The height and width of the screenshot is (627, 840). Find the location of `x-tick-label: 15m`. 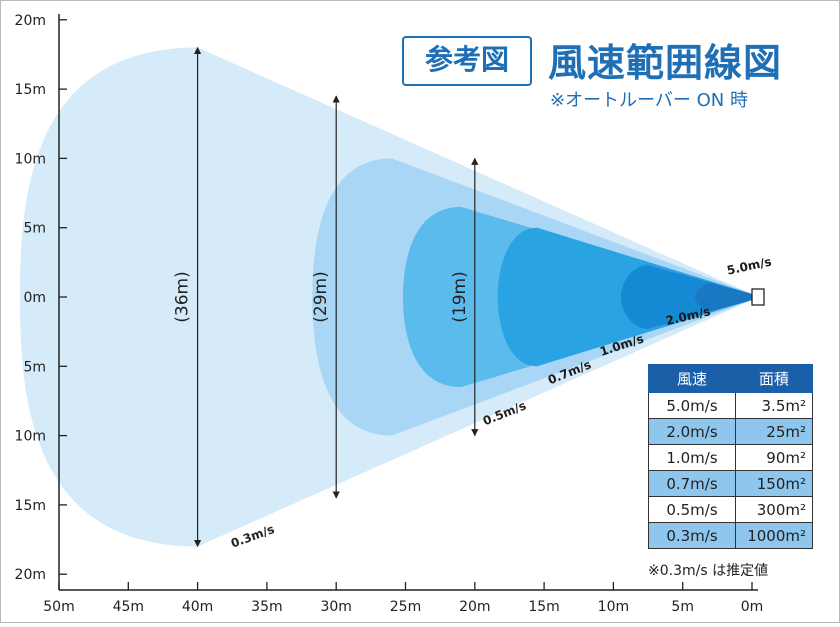

x-tick-label: 15m is located at coordinates (543, 607).